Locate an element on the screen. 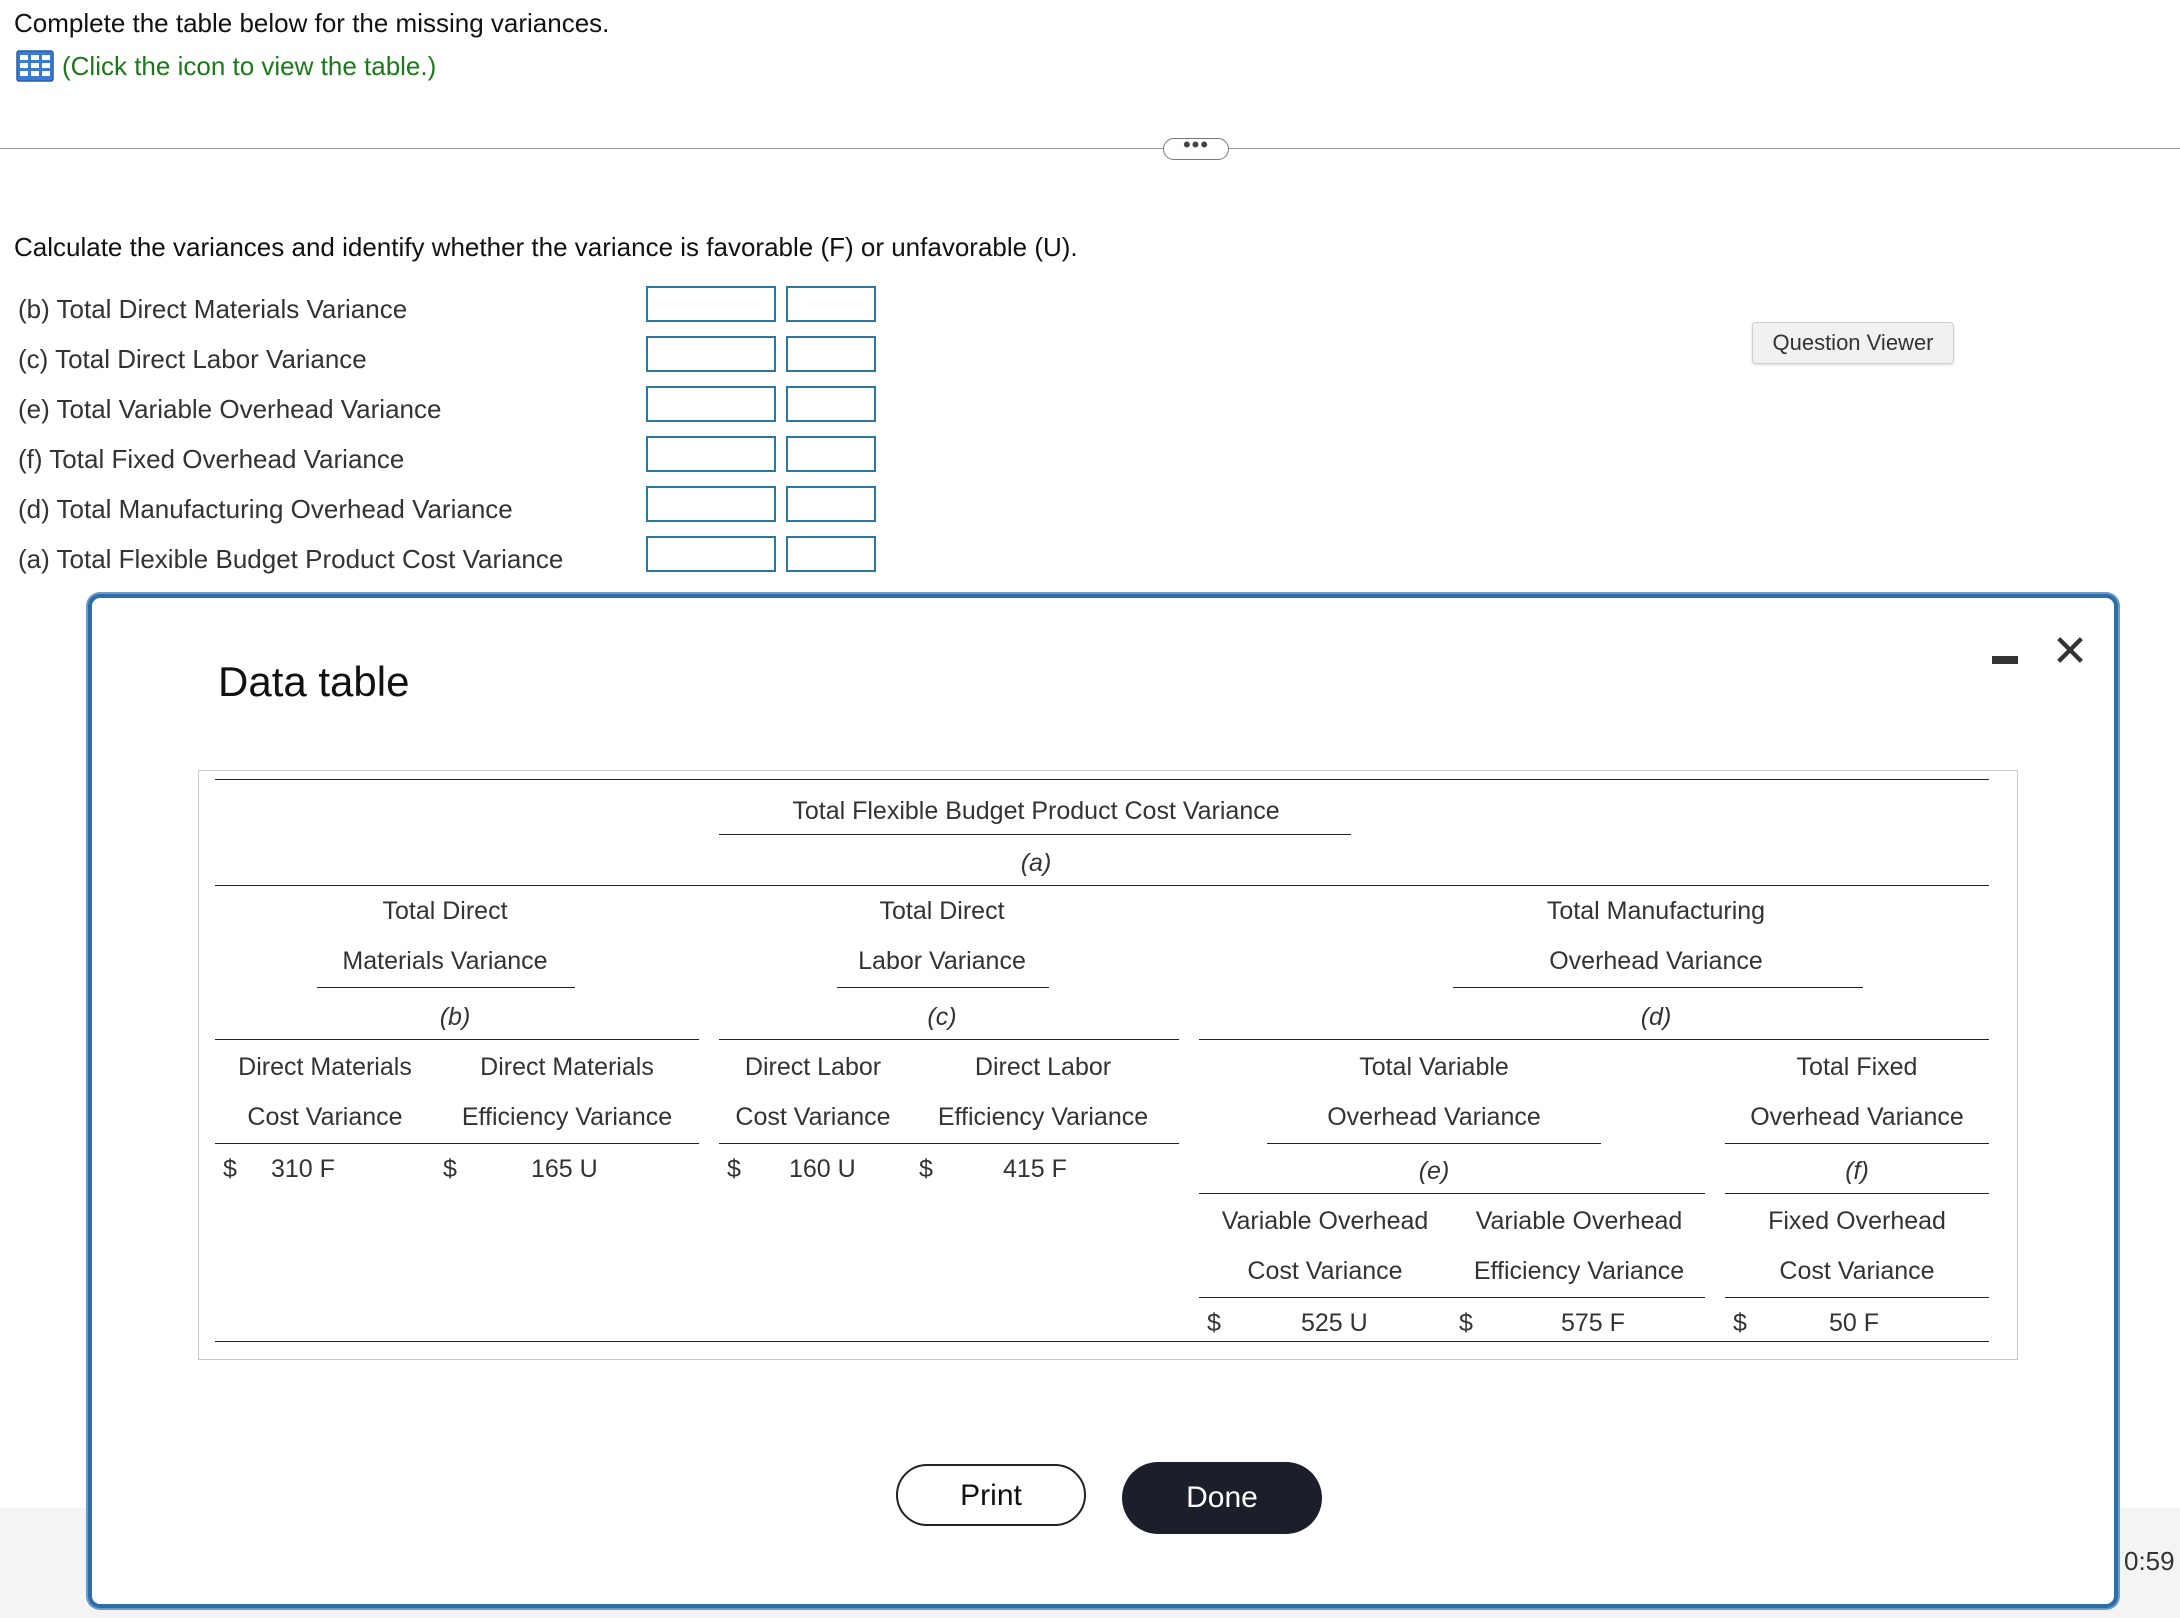  question-viewer-button: Question Viewer is located at coordinates (1853, 343).